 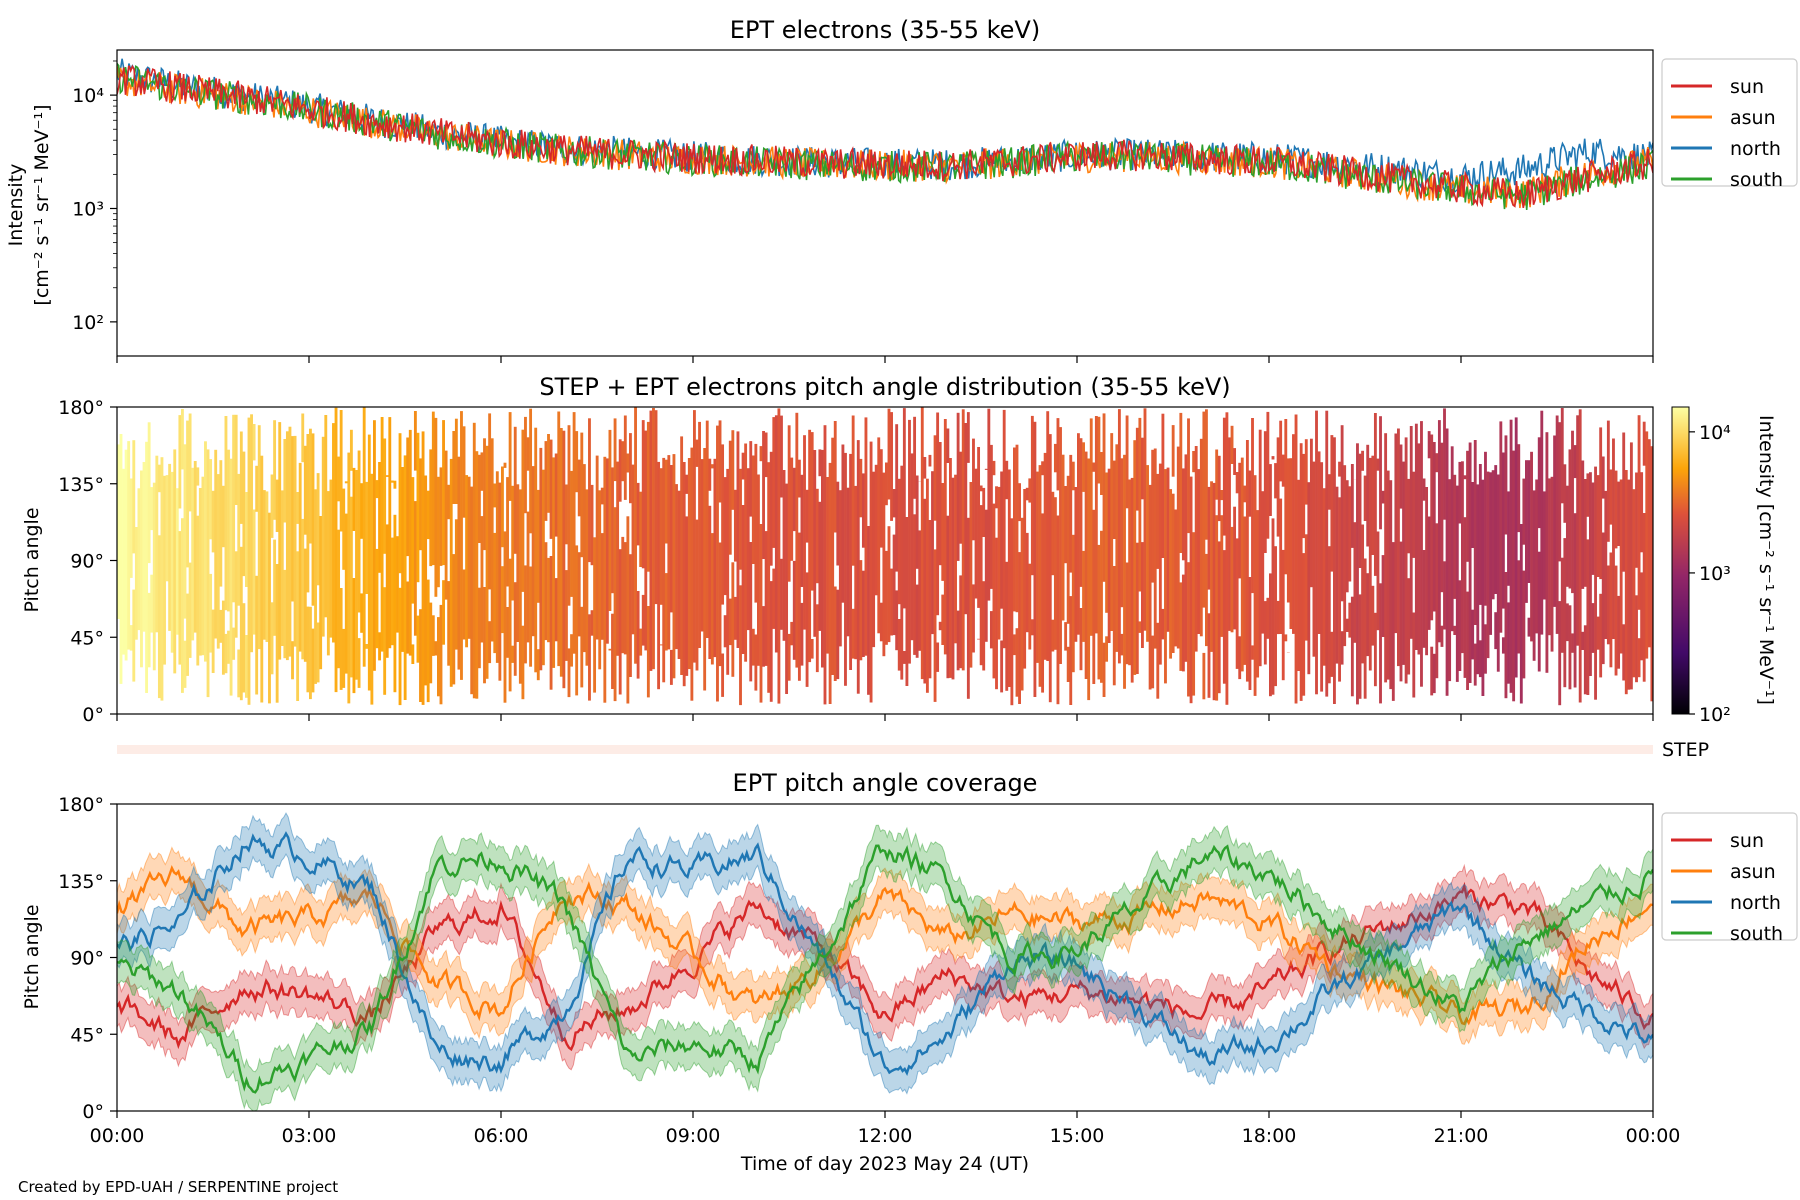 What do you see at coordinates (117, 1136) in the screenshot?
I see `coverage-xtick-label: 00:00` at bounding box center [117, 1136].